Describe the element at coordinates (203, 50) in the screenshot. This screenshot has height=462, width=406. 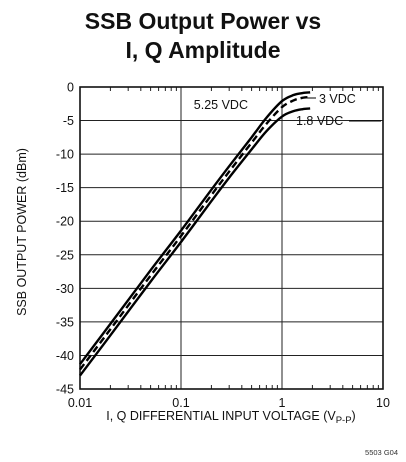
I see `chart-title-line-2: I, Q Amplitude` at that location.